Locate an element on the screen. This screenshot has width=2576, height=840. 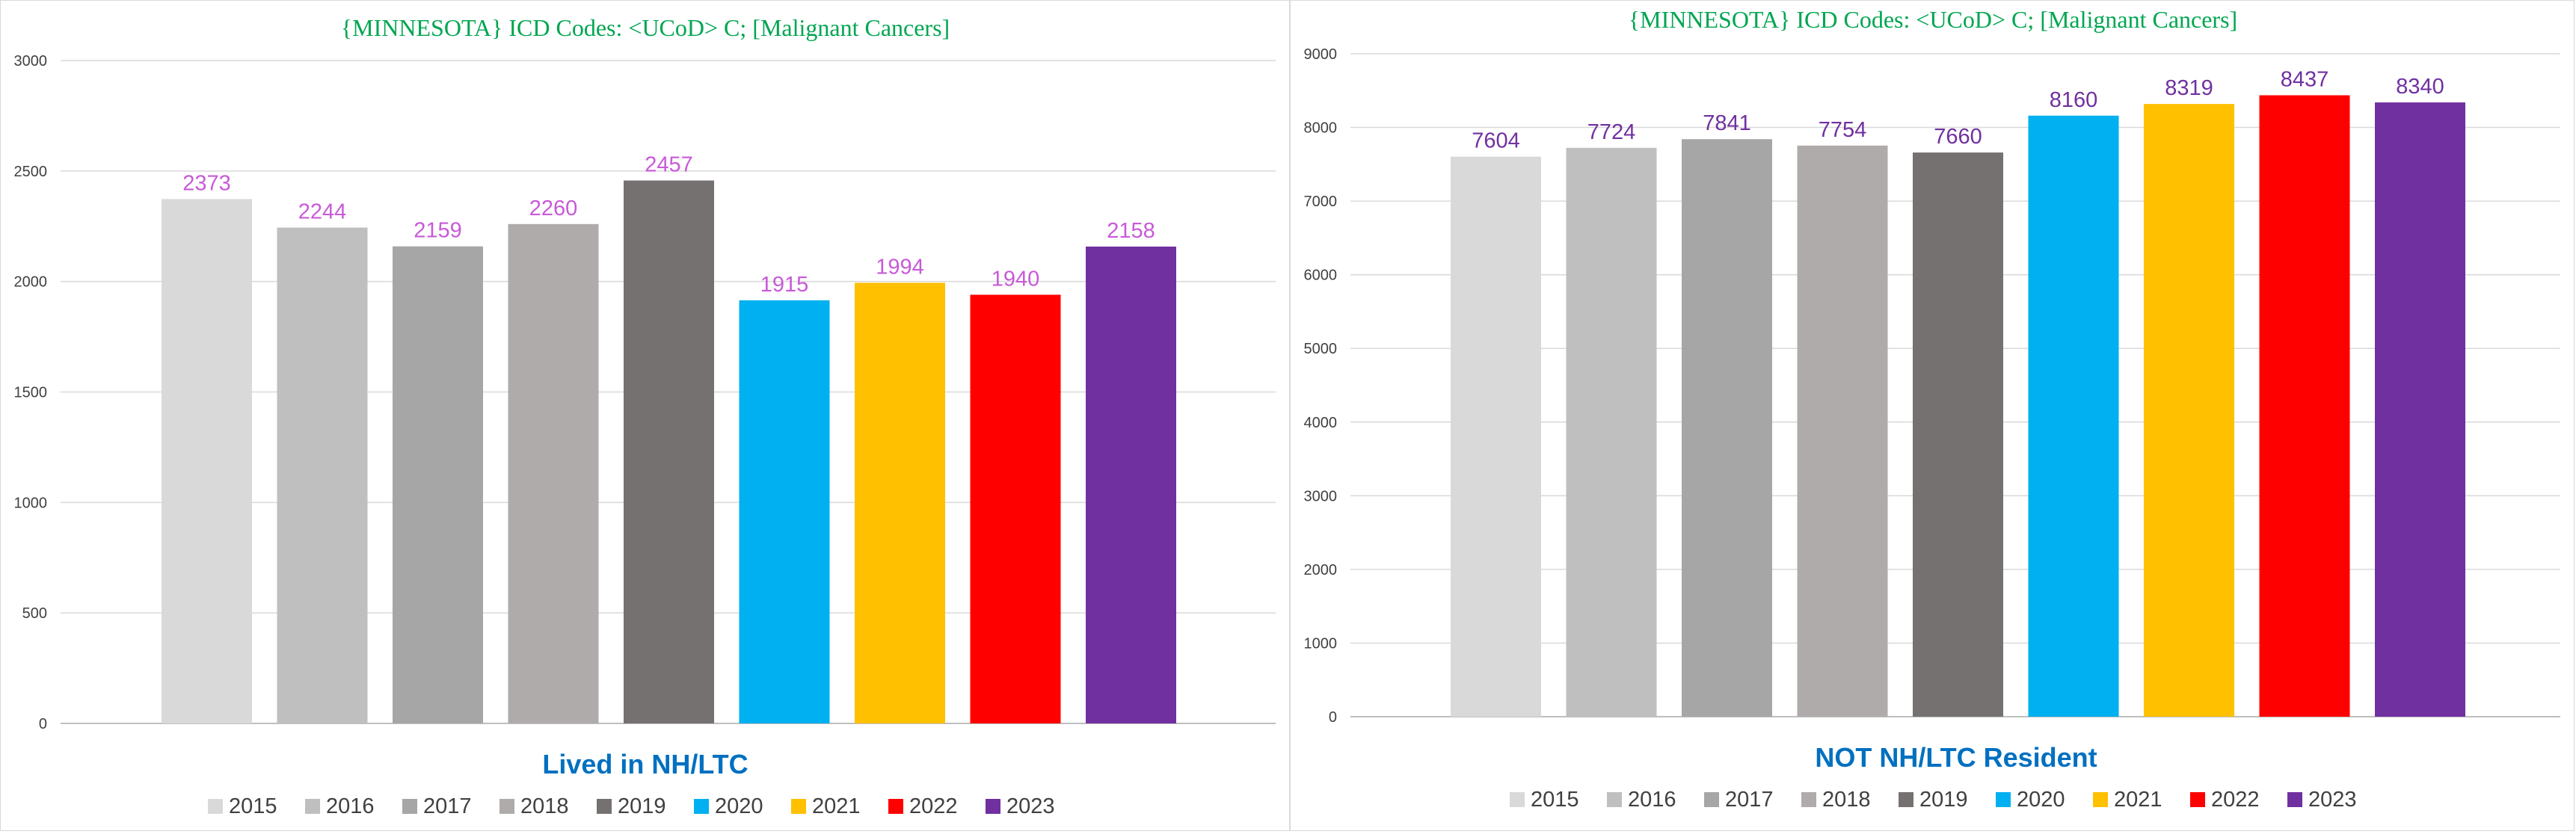
right-x-axis-title: NOT NH/LTC Resident is located at coordinates (1956, 757).